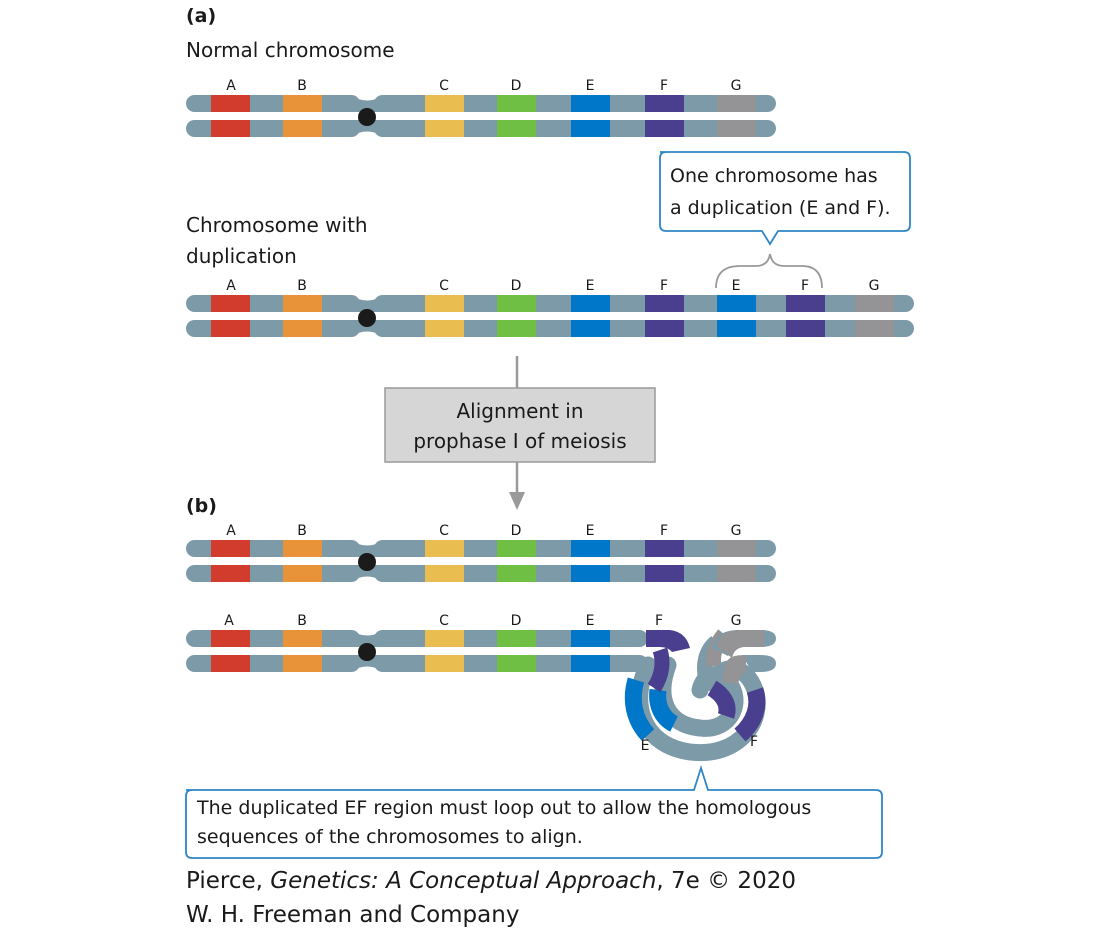 Image resolution: width=1100 pixels, height=942 pixels. Describe the element at coordinates (721, 699) in the screenshot. I see `loop-band-F-inner` at that location.